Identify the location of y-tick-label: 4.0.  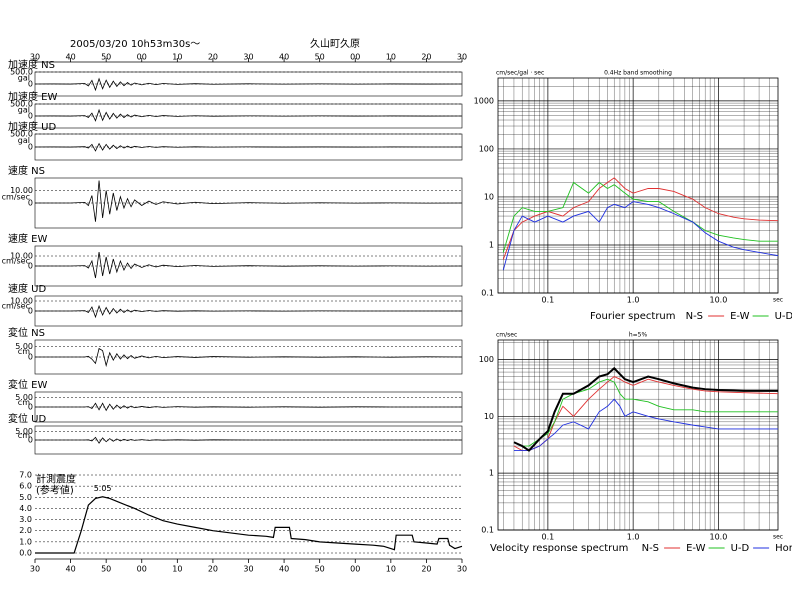
(25, 508).